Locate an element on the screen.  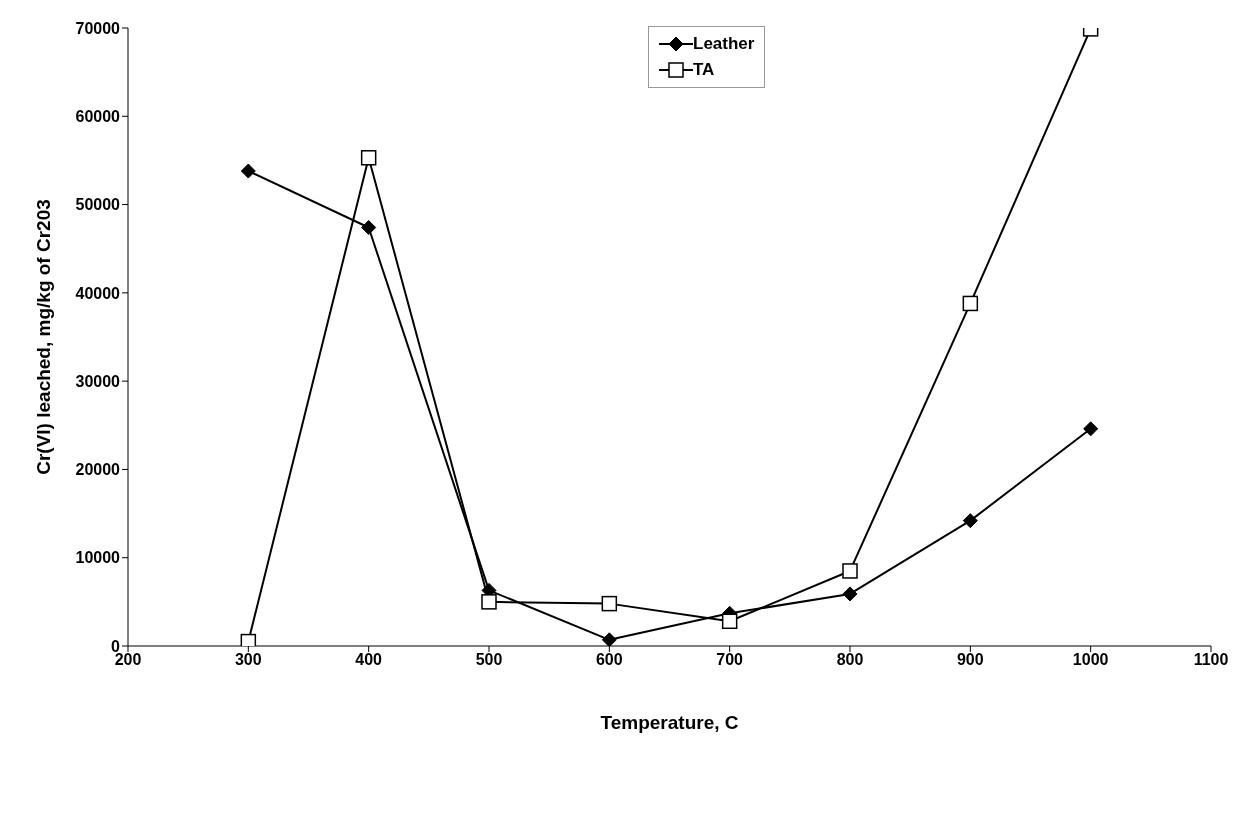
y-tick-label: 30000 is located at coordinates (98, 381).